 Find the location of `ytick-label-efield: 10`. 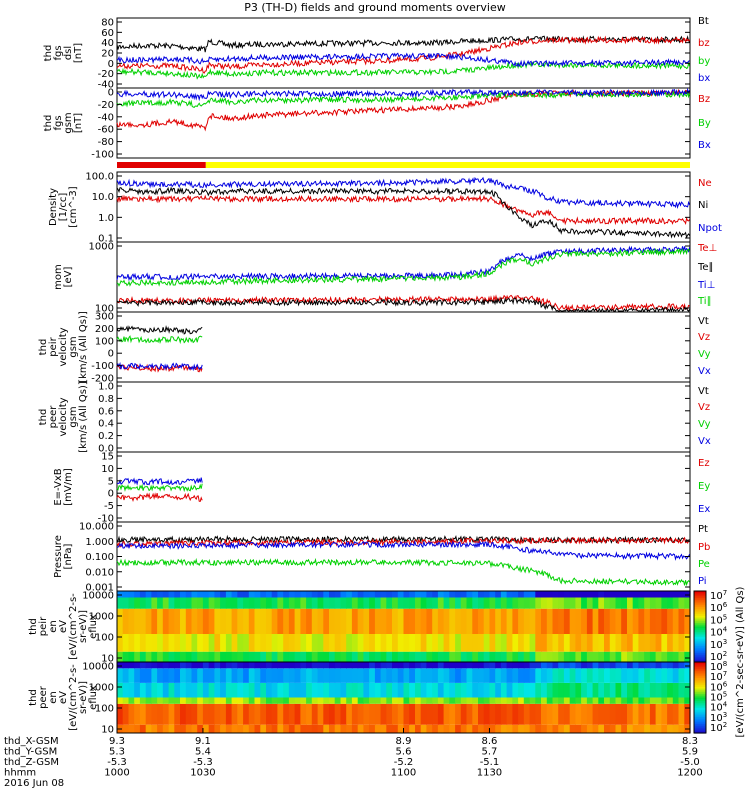

ytick-label-efield: 10 is located at coordinates (107, 469).